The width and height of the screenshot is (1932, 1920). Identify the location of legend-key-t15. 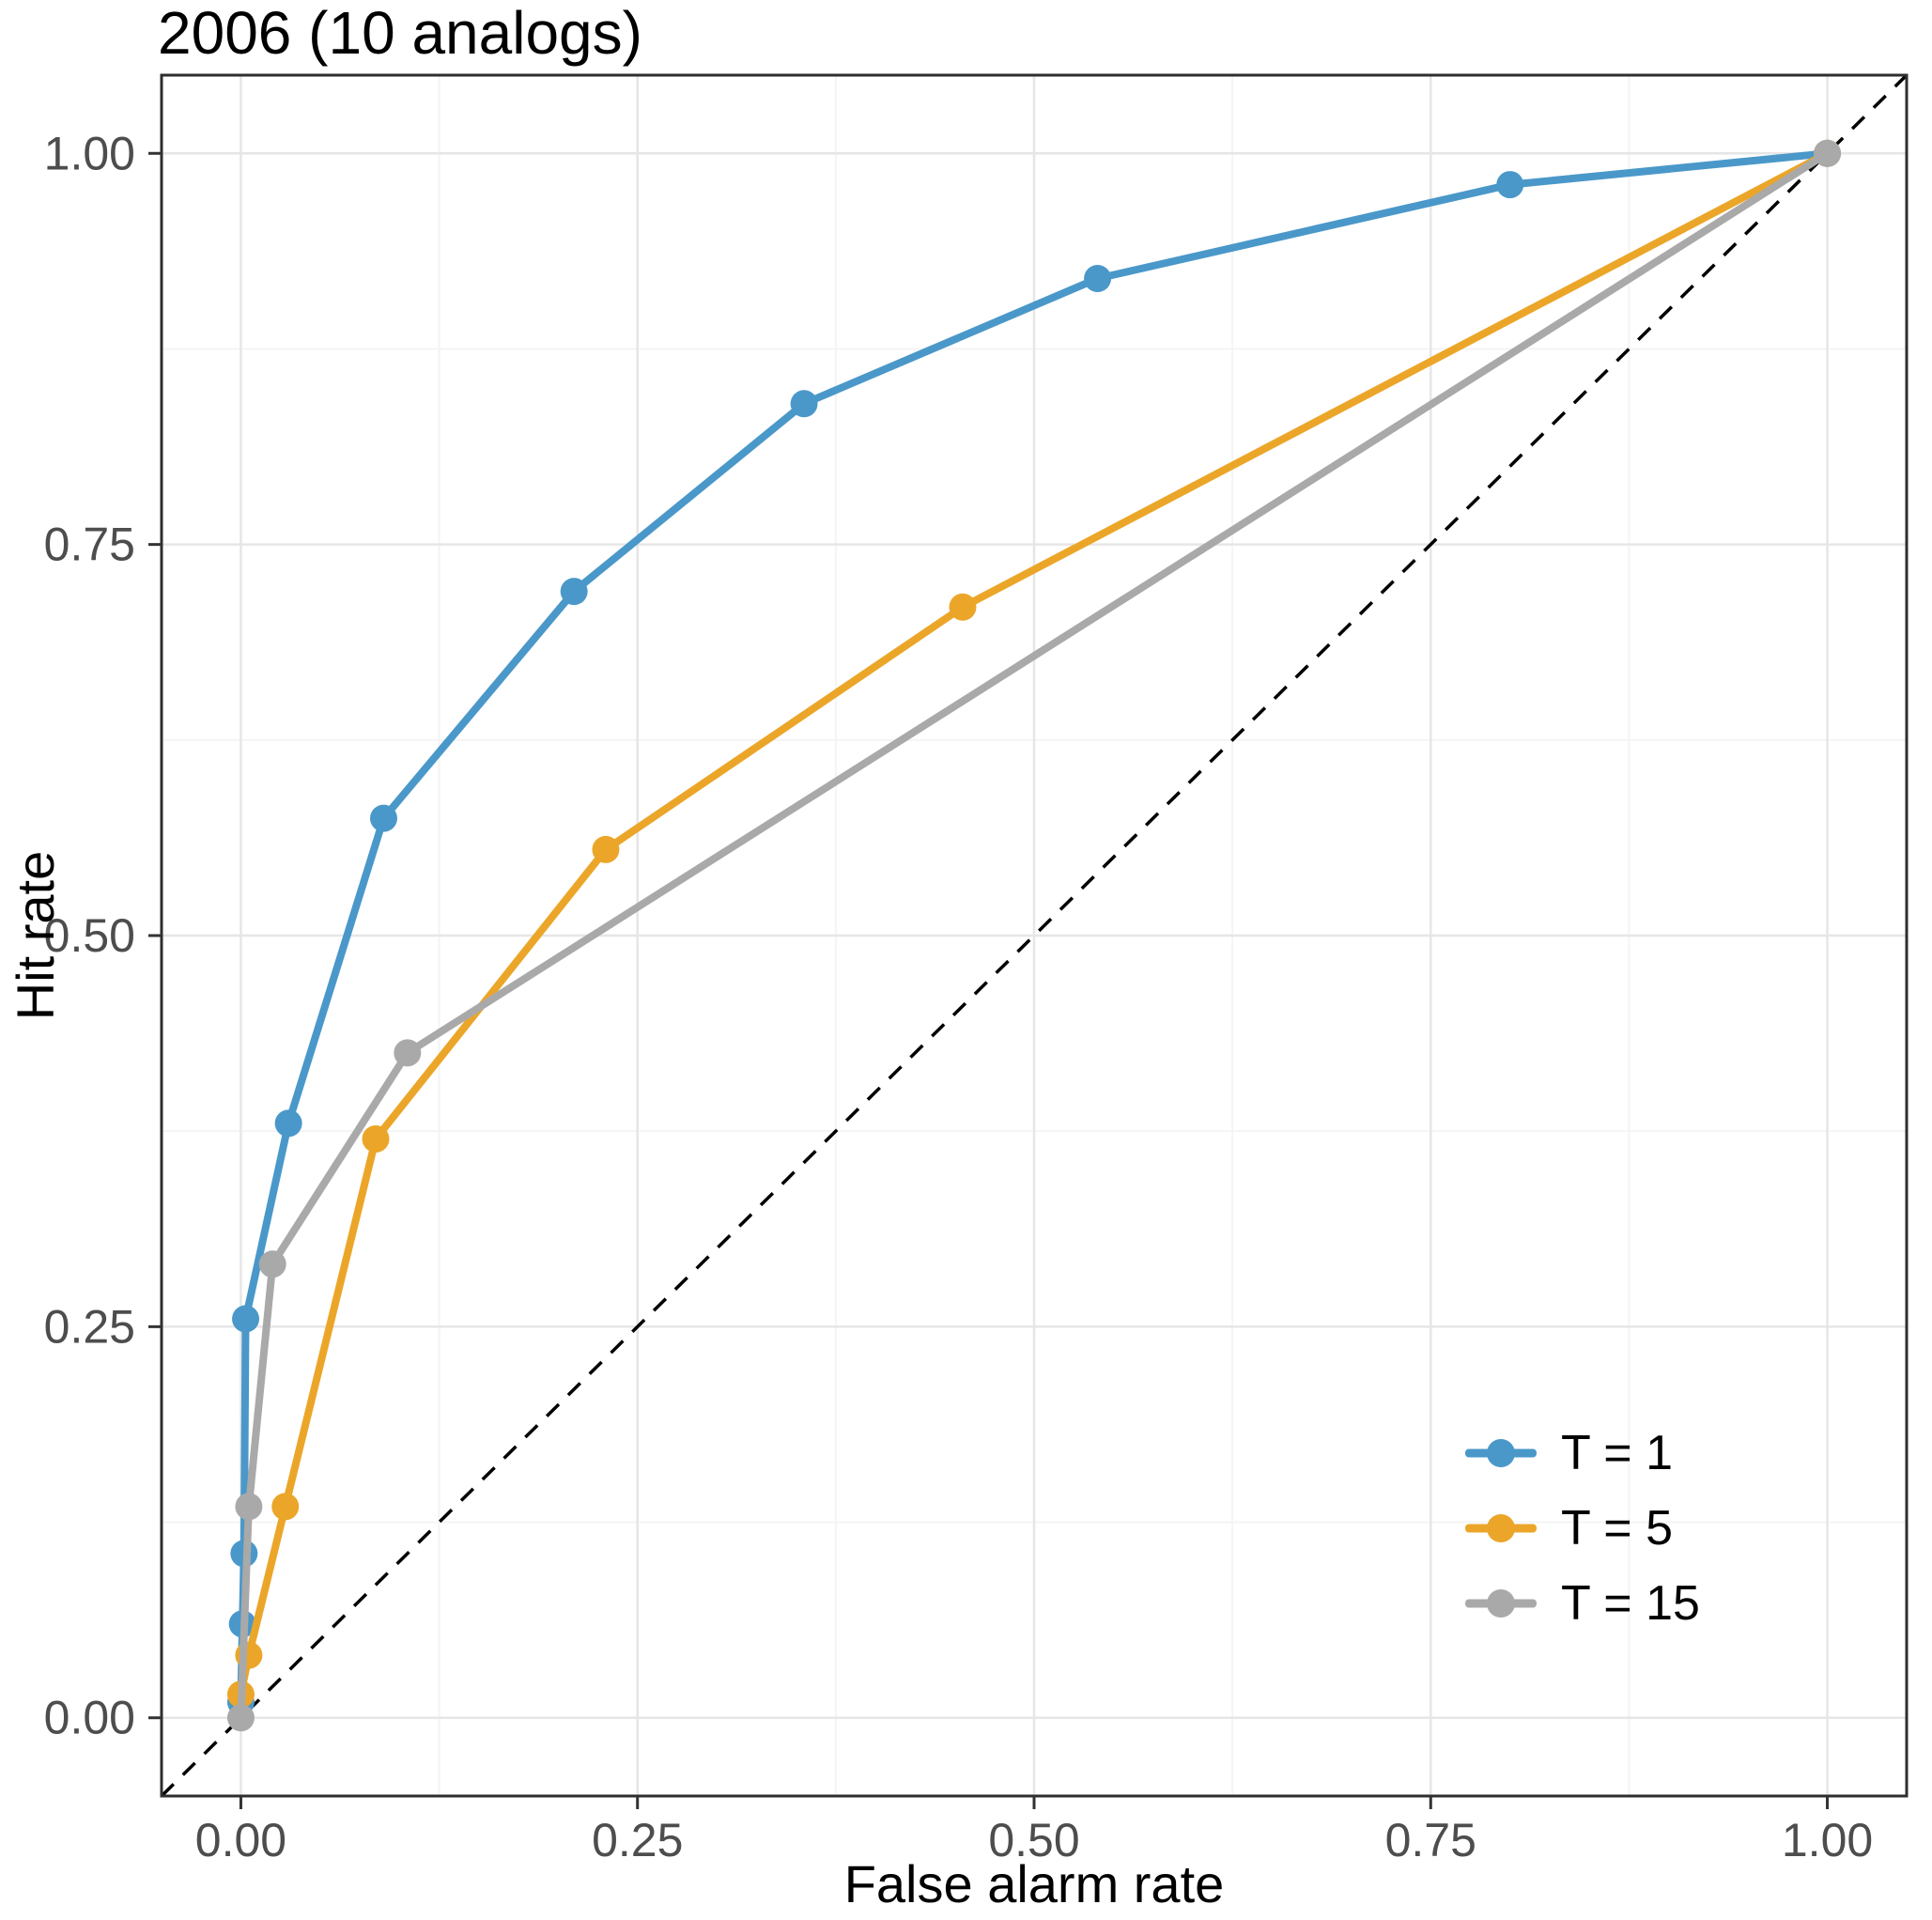
(1501, 1604).